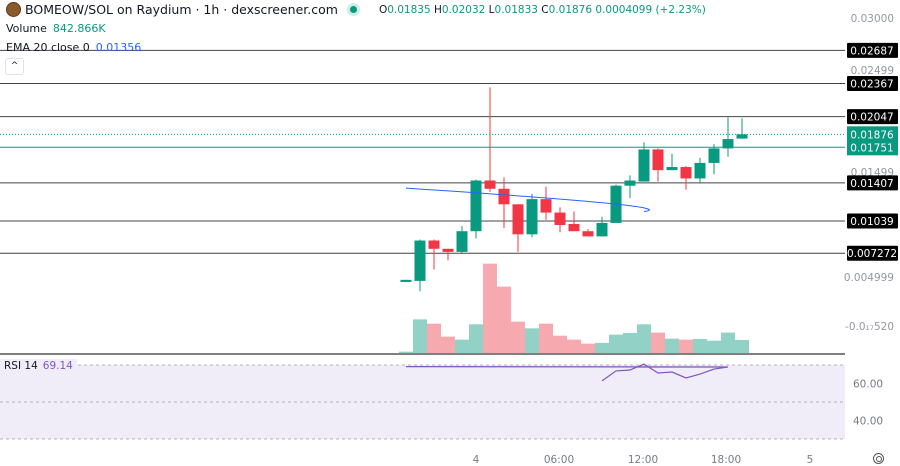 Image resolution: width=900 pixels, height=466 pixels. I want to click on rsi-label: RSI 14, so click(21, 366).